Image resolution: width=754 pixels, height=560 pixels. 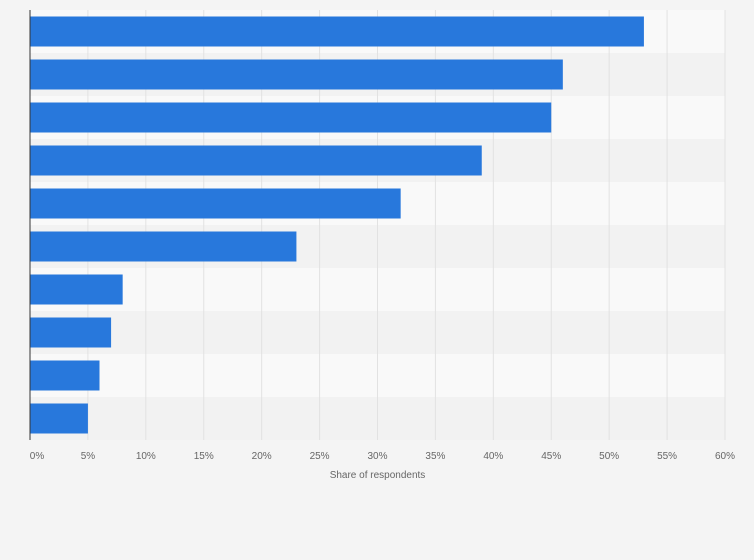 I want to click on x-tick-label: 25%, so click(x=320, y=456).